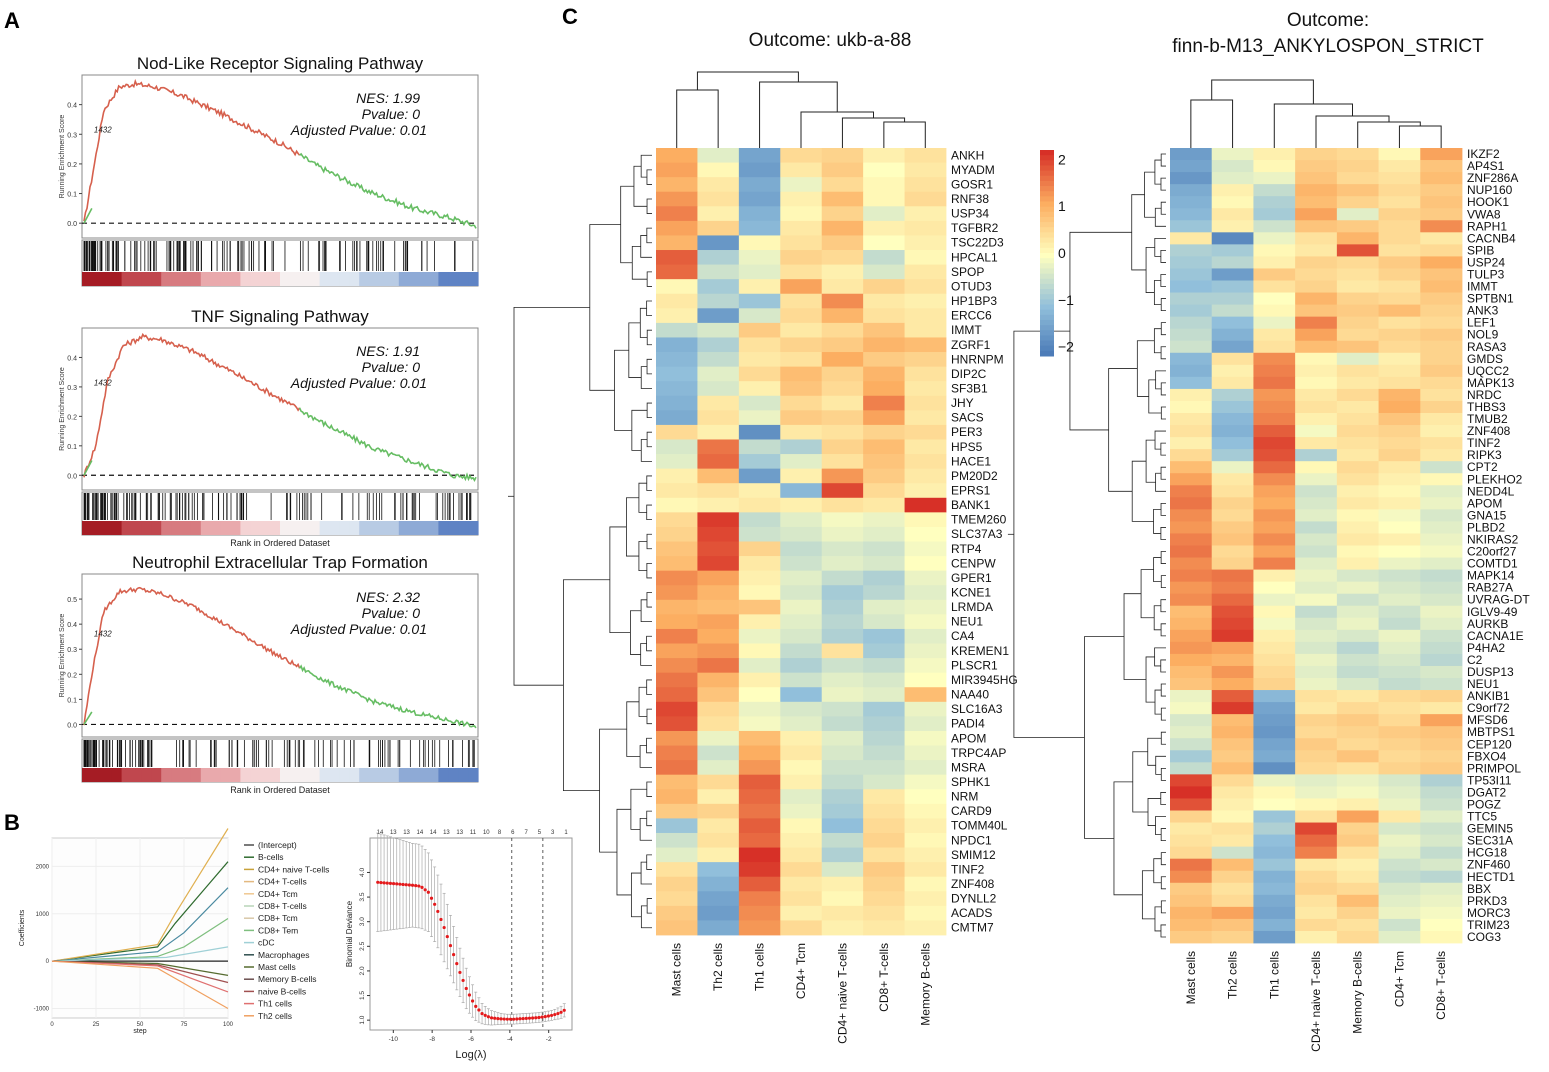 The width and height of the screenshot is (1549, 1072). I want to click on lasso-path-plot: 0 25 50 75 100 -1000 0 1000 2000 step Coefficients, so click(126, 931).